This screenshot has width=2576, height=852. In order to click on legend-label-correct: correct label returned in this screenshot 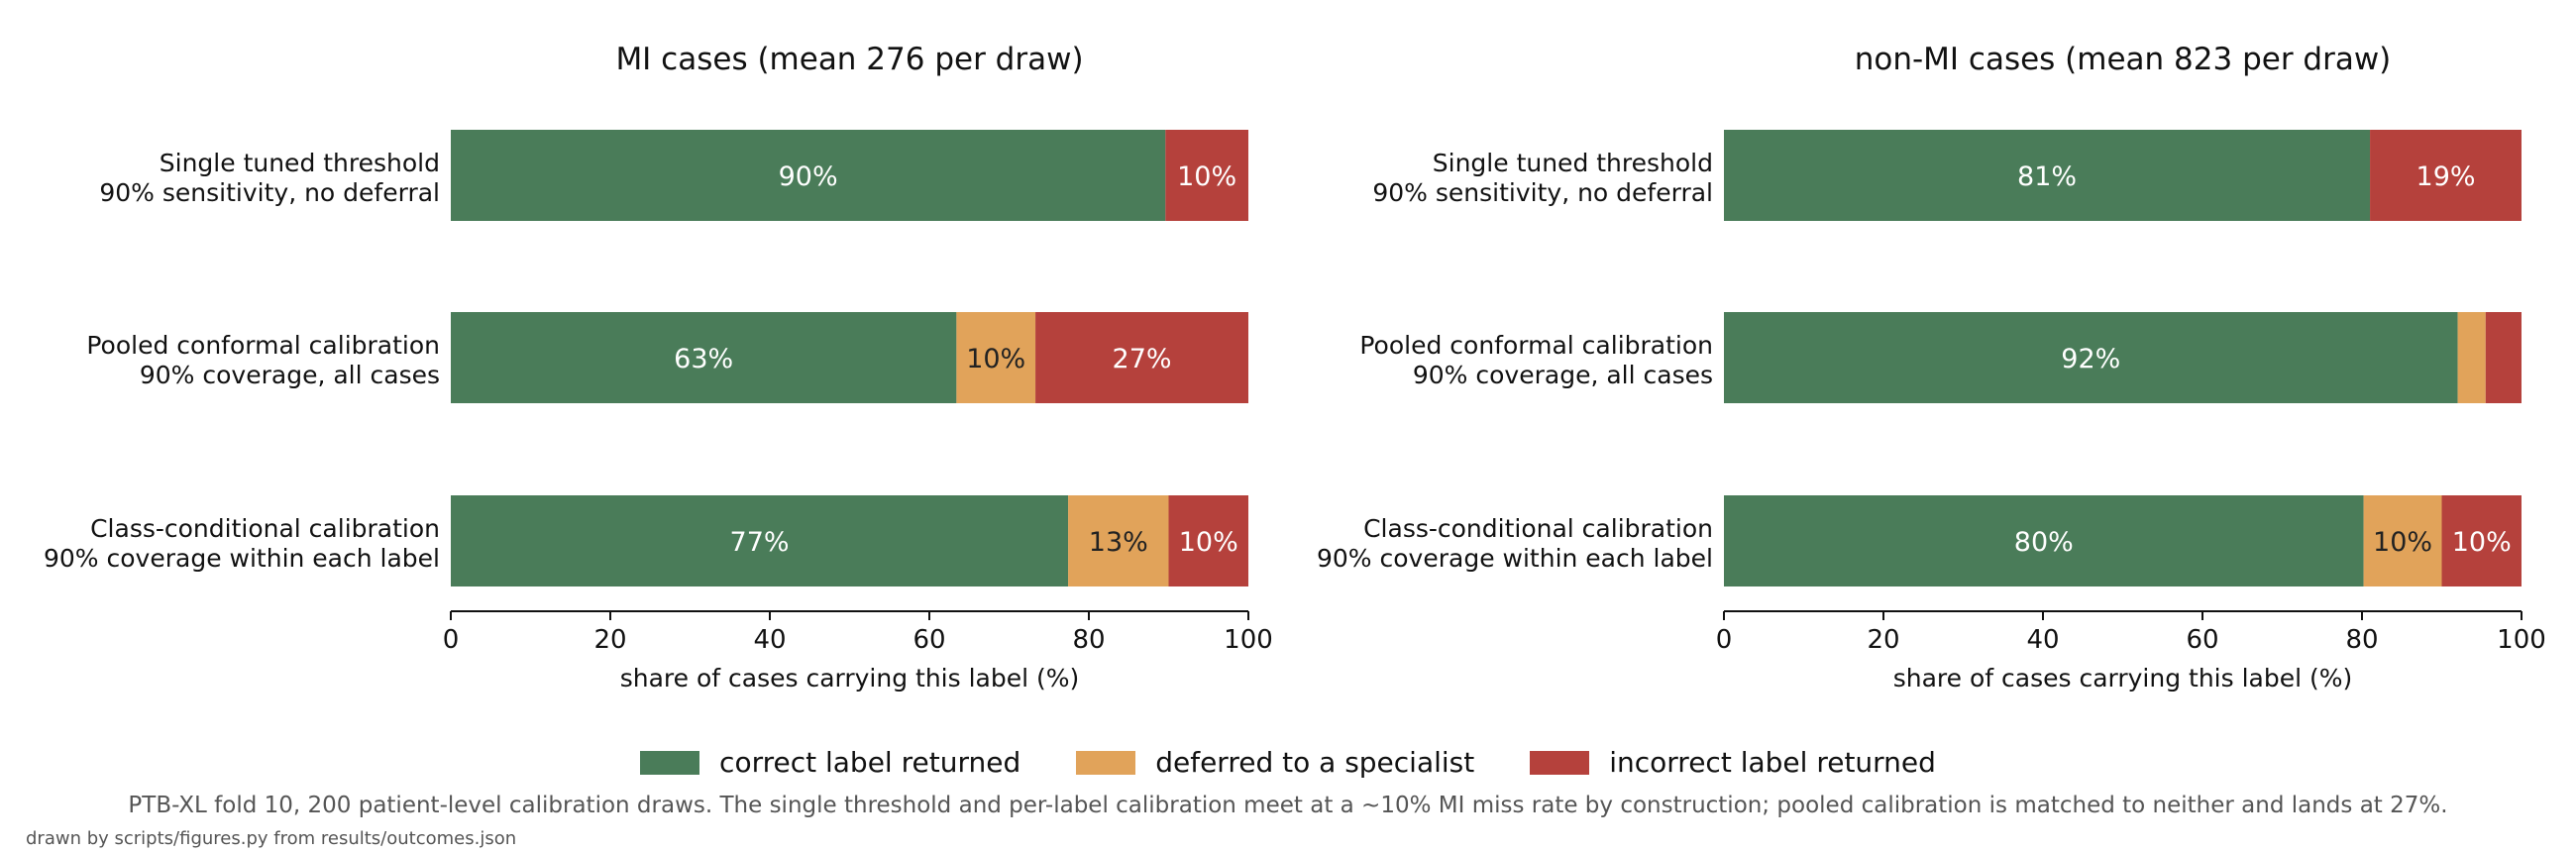, I will do `click(870, 762)`.